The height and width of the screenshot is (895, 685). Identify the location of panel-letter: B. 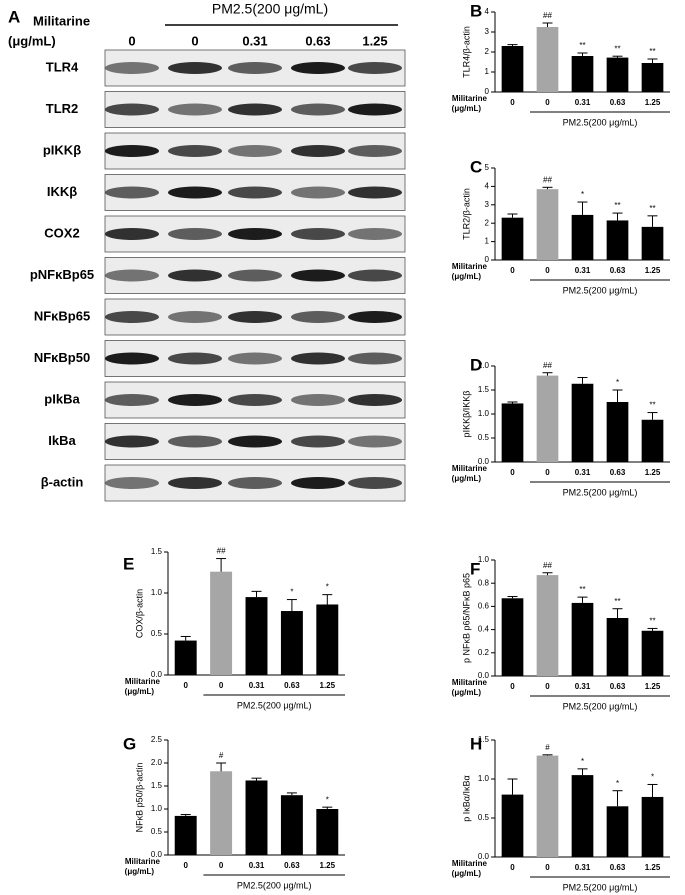
(476, 10).